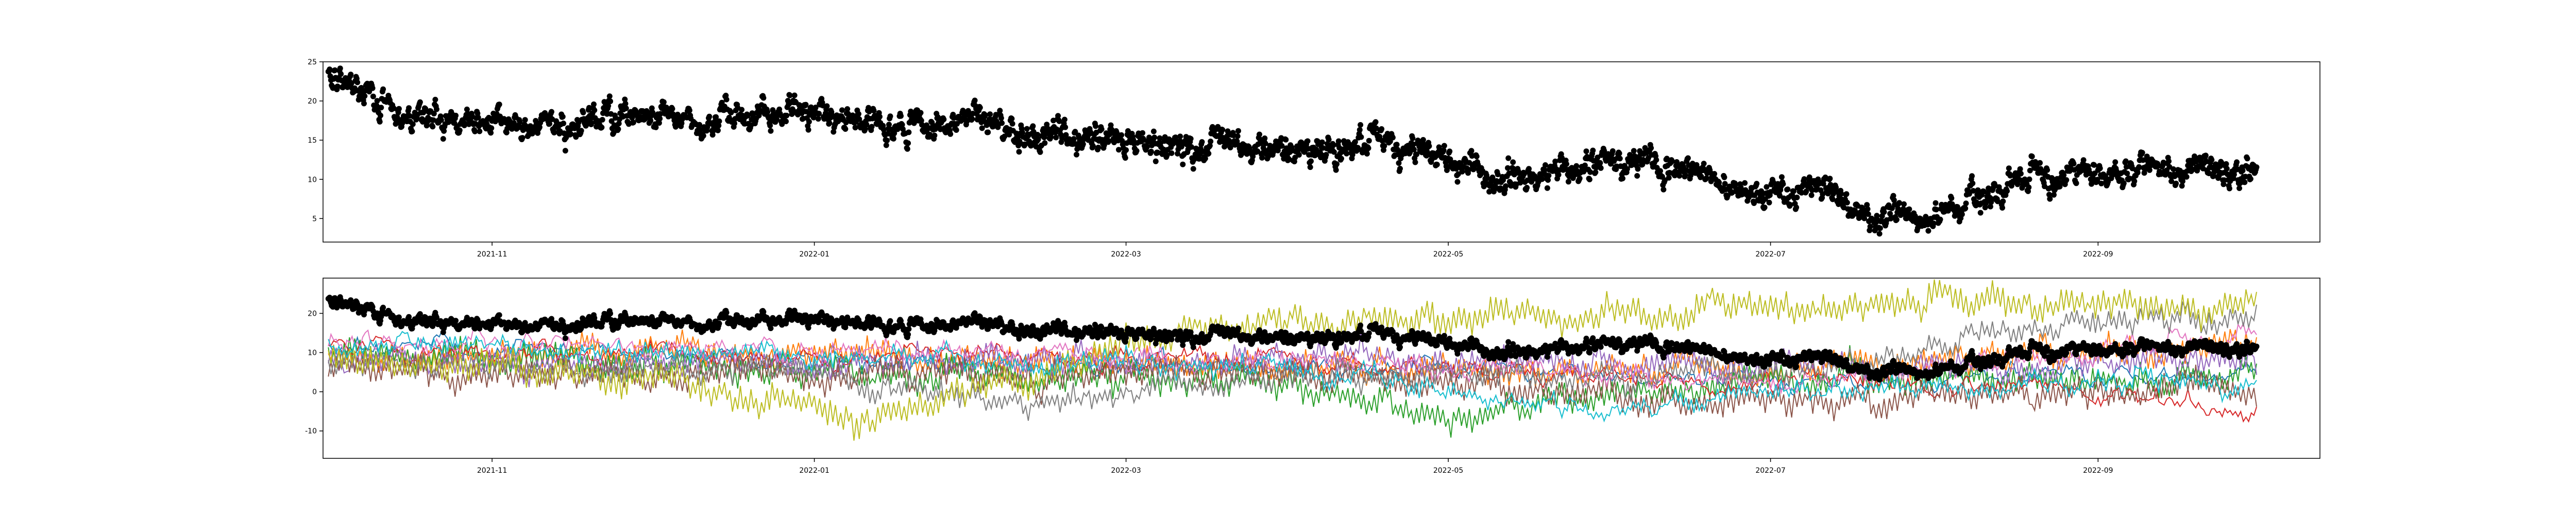  What do you see at coordinates (312, 62) in the screenshot?
I see `panel0-y-tick-label: 25` at bounding box center [312, 62].